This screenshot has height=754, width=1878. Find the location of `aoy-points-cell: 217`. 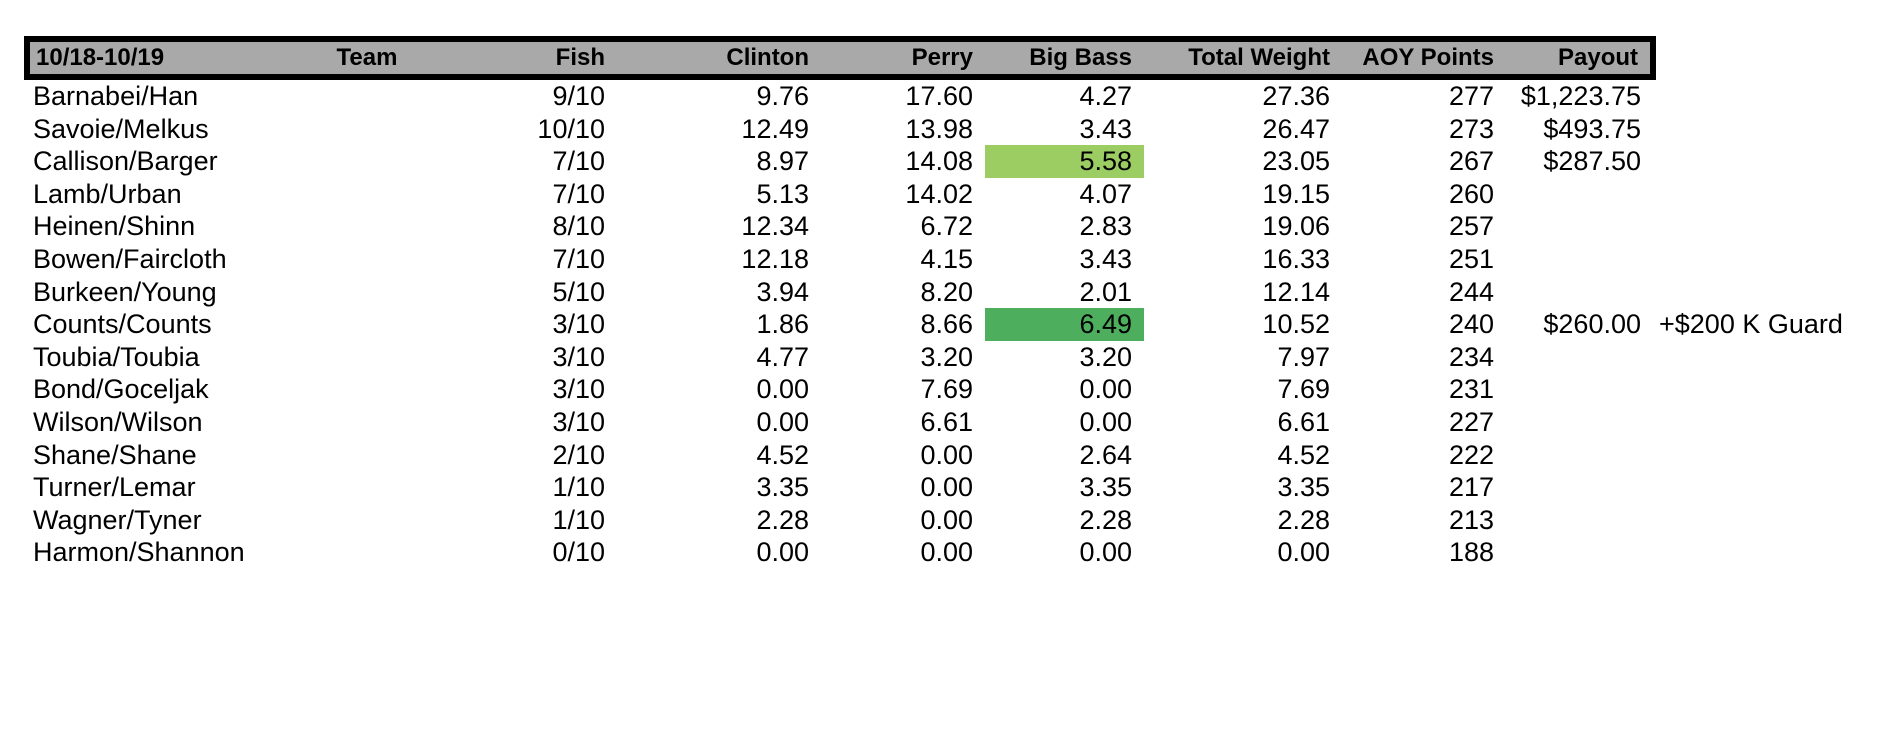

aoy-points-cell: 217 is located at coordinates (1471, 487).